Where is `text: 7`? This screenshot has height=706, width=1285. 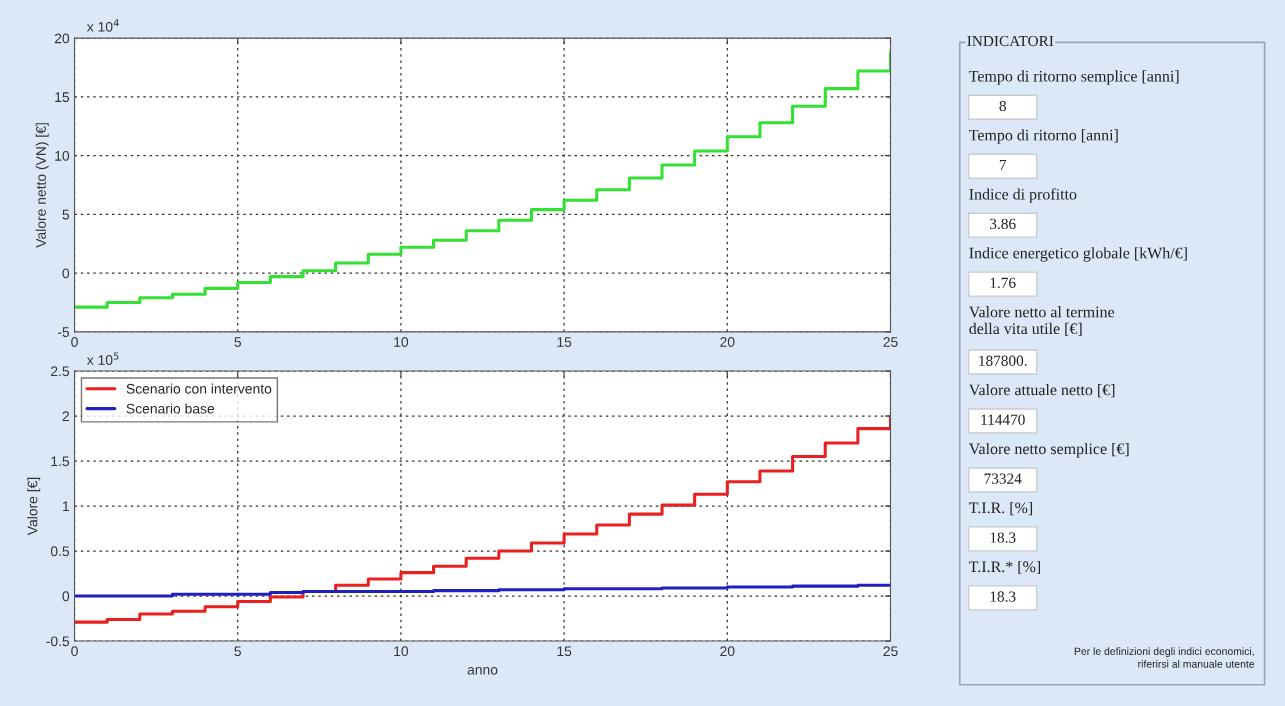
text: 7 is located at coordinates (1003, 164).